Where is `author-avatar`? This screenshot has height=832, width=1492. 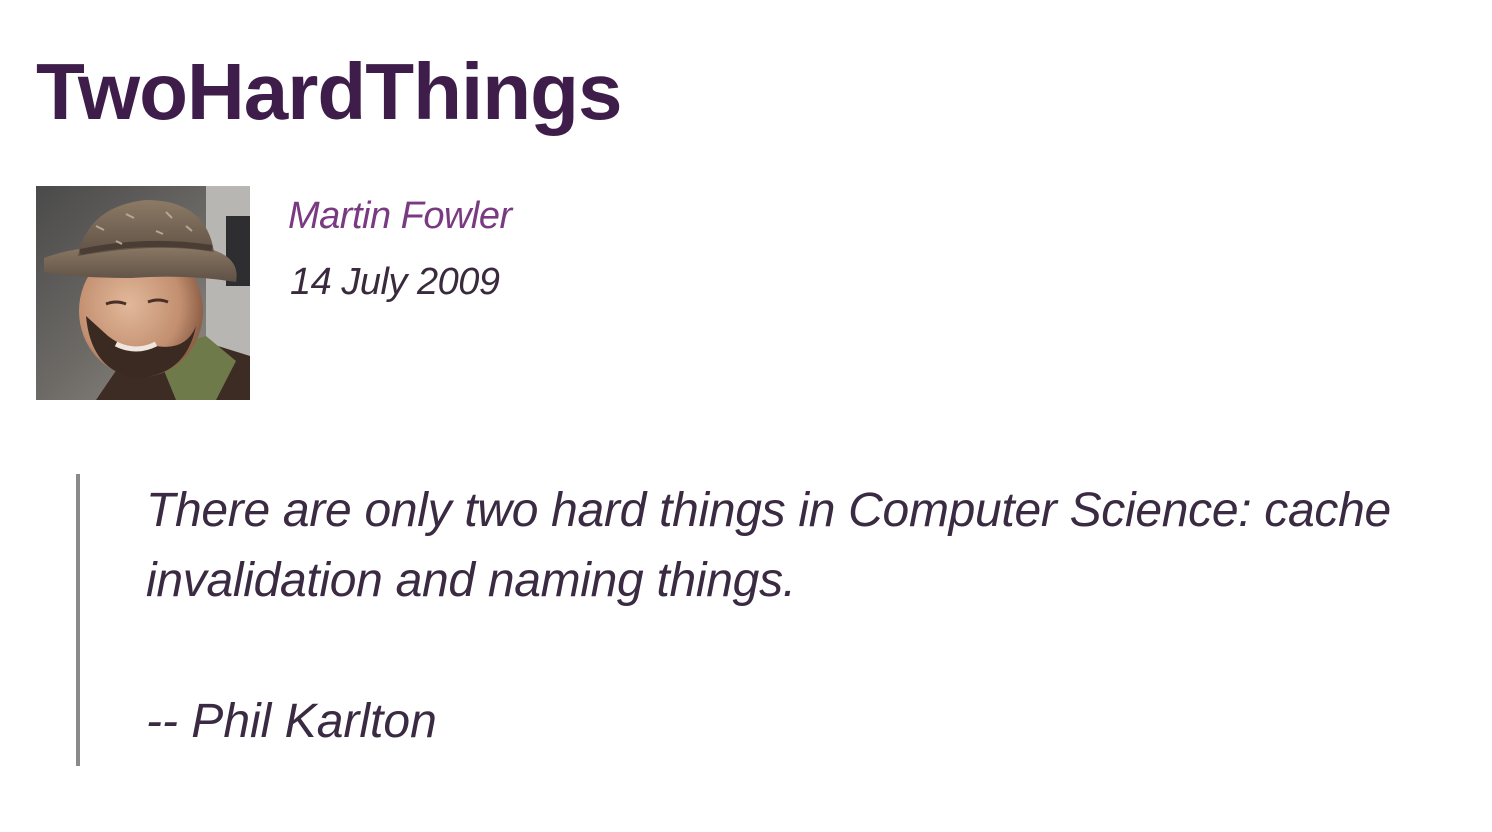 author-avatar is located at coordinates (143, 293).